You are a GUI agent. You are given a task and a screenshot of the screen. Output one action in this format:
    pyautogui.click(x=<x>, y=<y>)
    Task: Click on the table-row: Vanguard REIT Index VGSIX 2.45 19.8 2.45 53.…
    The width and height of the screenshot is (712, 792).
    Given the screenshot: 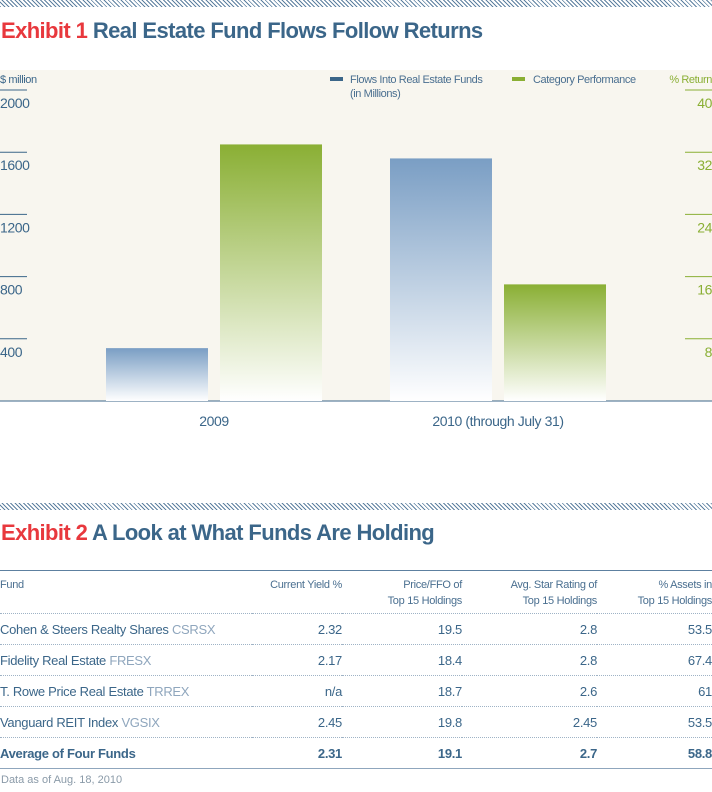 What is the action you would take?
    pyautogui.click(x=356, y=722)
    